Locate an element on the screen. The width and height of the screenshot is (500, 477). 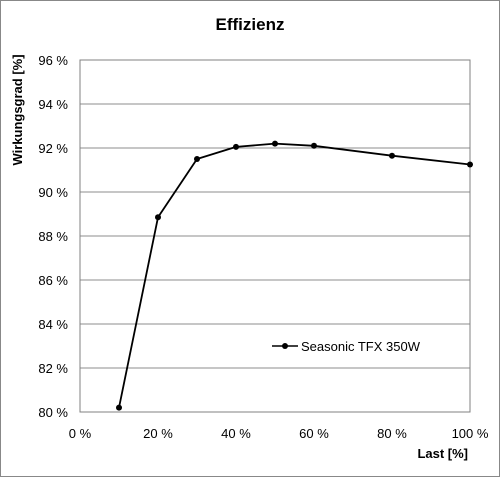
x-tick-label: 80 % is located at coordinates (392, 433).